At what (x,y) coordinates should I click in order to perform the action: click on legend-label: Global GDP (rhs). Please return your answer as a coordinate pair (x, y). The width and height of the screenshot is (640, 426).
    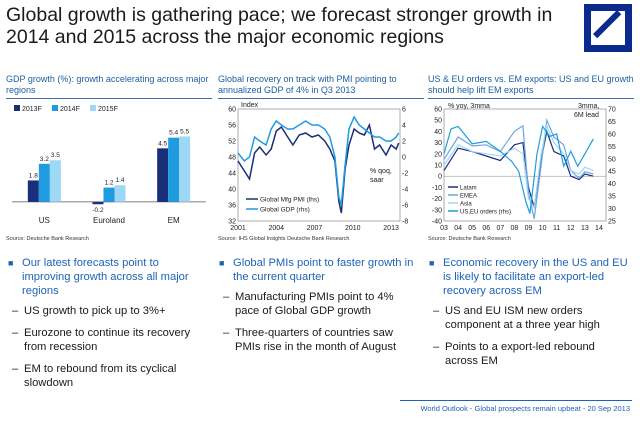
    Looking at the image, I should click on (285, 210).